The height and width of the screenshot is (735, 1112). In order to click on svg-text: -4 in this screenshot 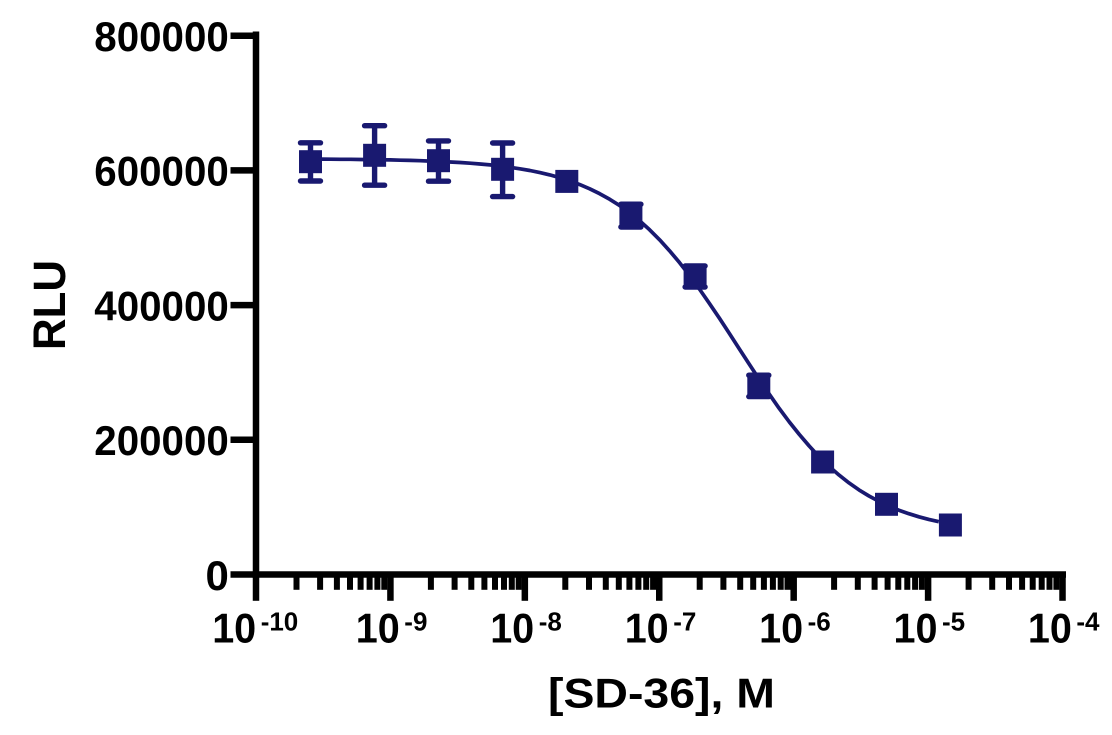, I will do `click(1088, 622)`.